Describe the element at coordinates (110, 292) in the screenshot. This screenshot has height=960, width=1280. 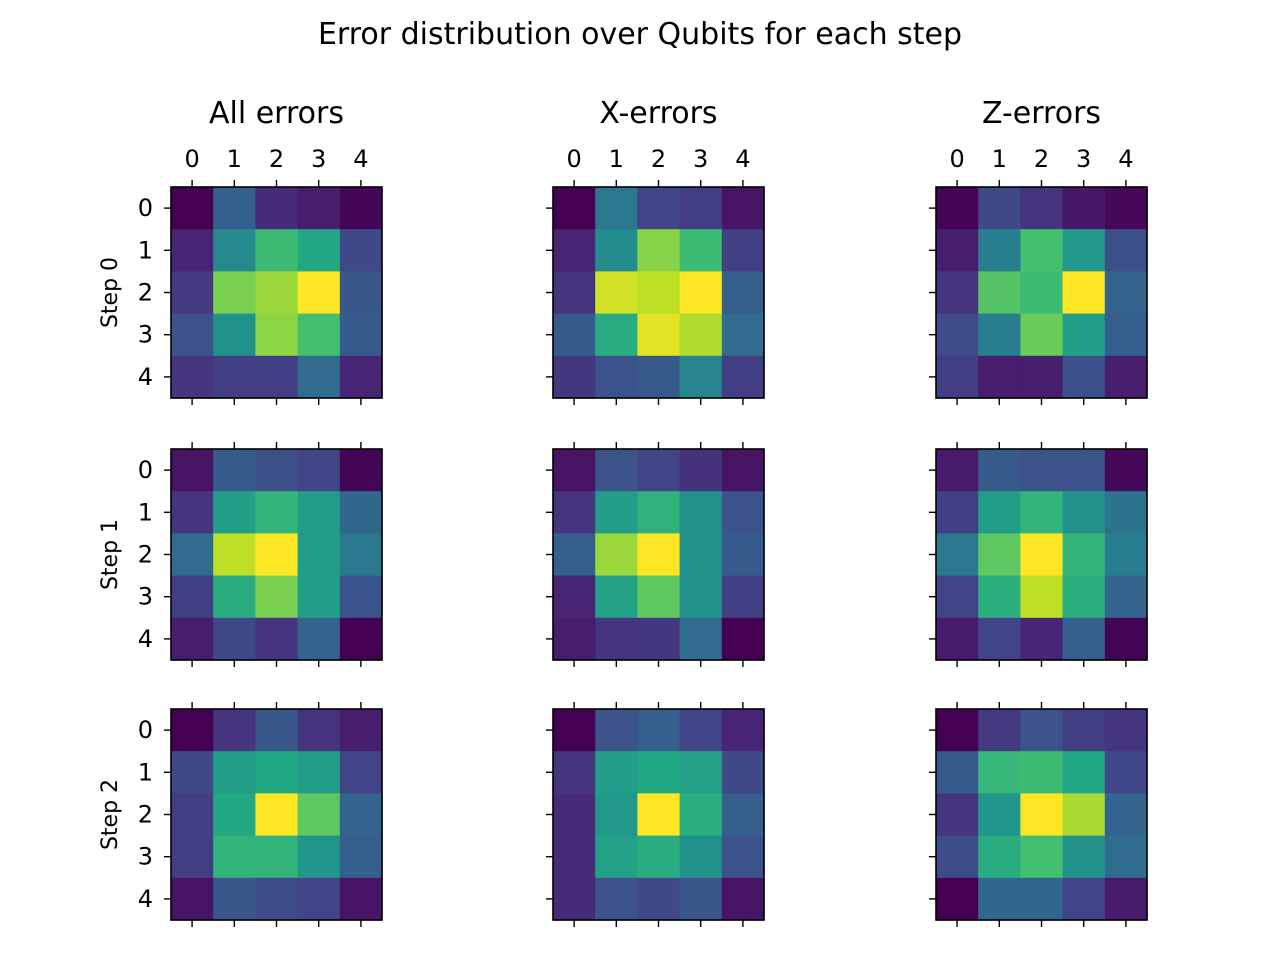
I see `row-label: Step 0` at that location.